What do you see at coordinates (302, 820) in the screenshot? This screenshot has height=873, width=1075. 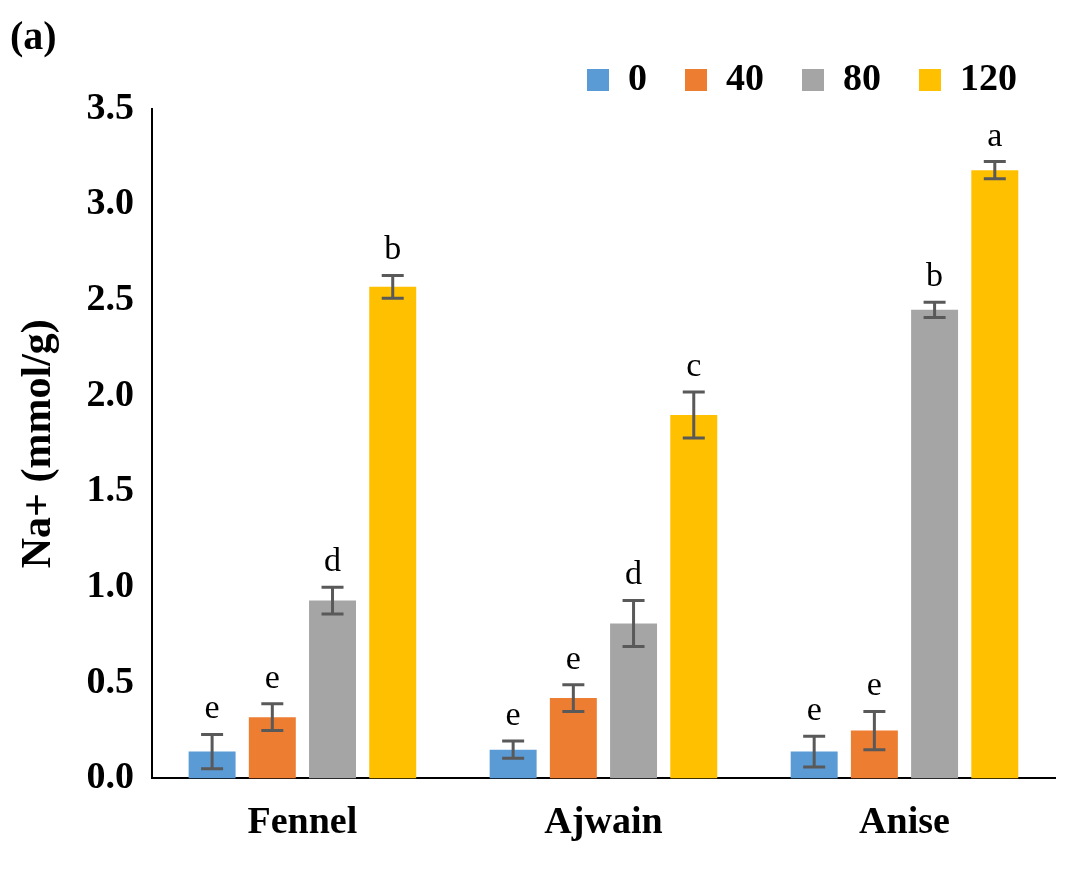 I see `x-tick-label: Fennel` at bounding box center [302, 820].